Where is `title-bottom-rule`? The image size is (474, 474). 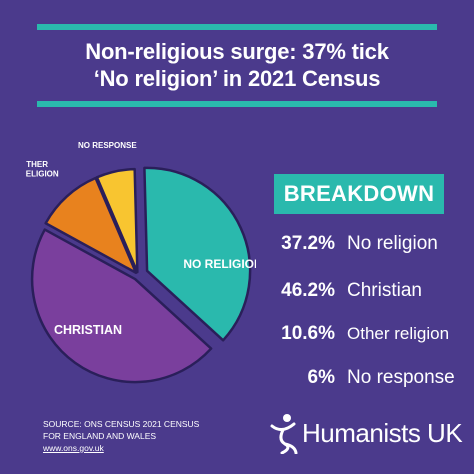
title-bottom-rule is located at coordinates (237, 104).